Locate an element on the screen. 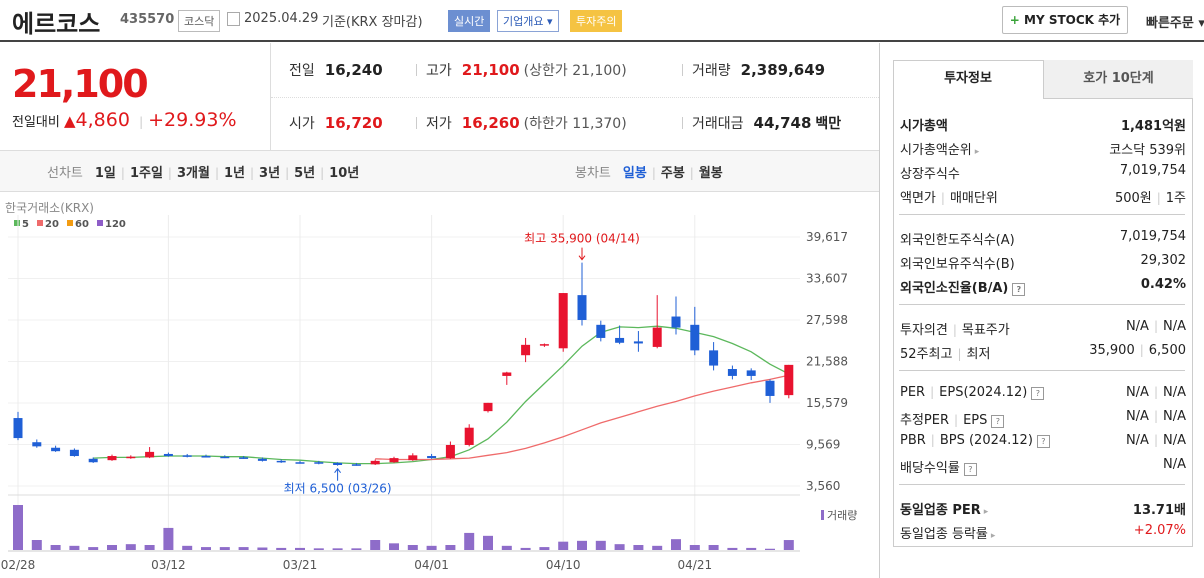 Image resolution: width=1204 pixels, height=578 pixels. label-part: 매매단위 is located at coordinates (973, 198).